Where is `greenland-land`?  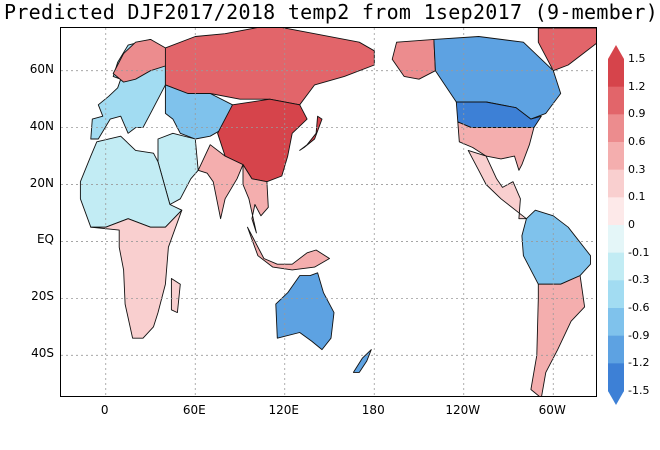 greenland-land is located at coordinates (566, 50).